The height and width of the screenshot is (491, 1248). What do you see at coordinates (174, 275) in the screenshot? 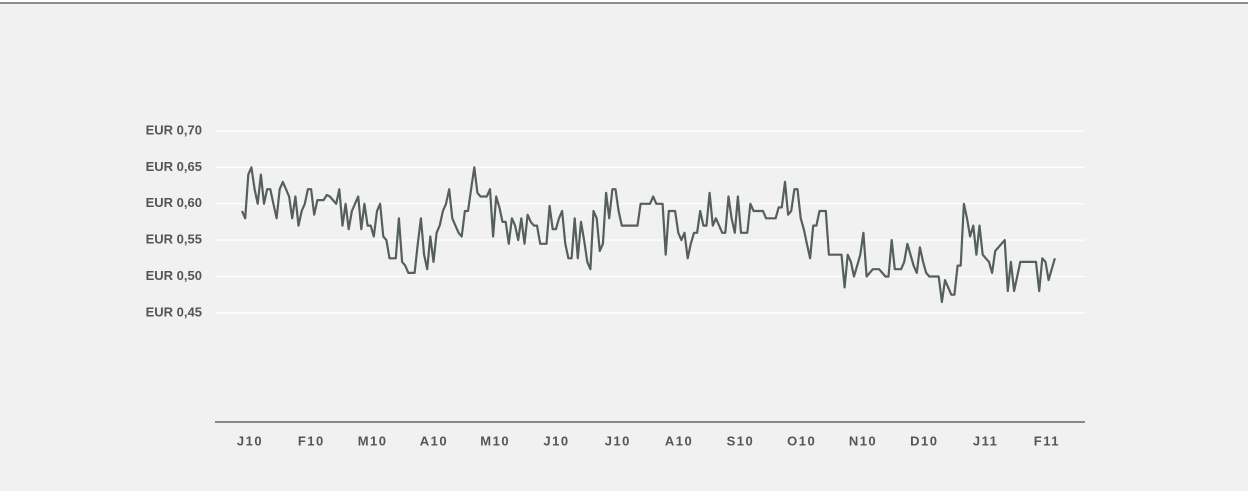
I see `y-tick-label: EUR 0,50` at bounding box center [174, 275].